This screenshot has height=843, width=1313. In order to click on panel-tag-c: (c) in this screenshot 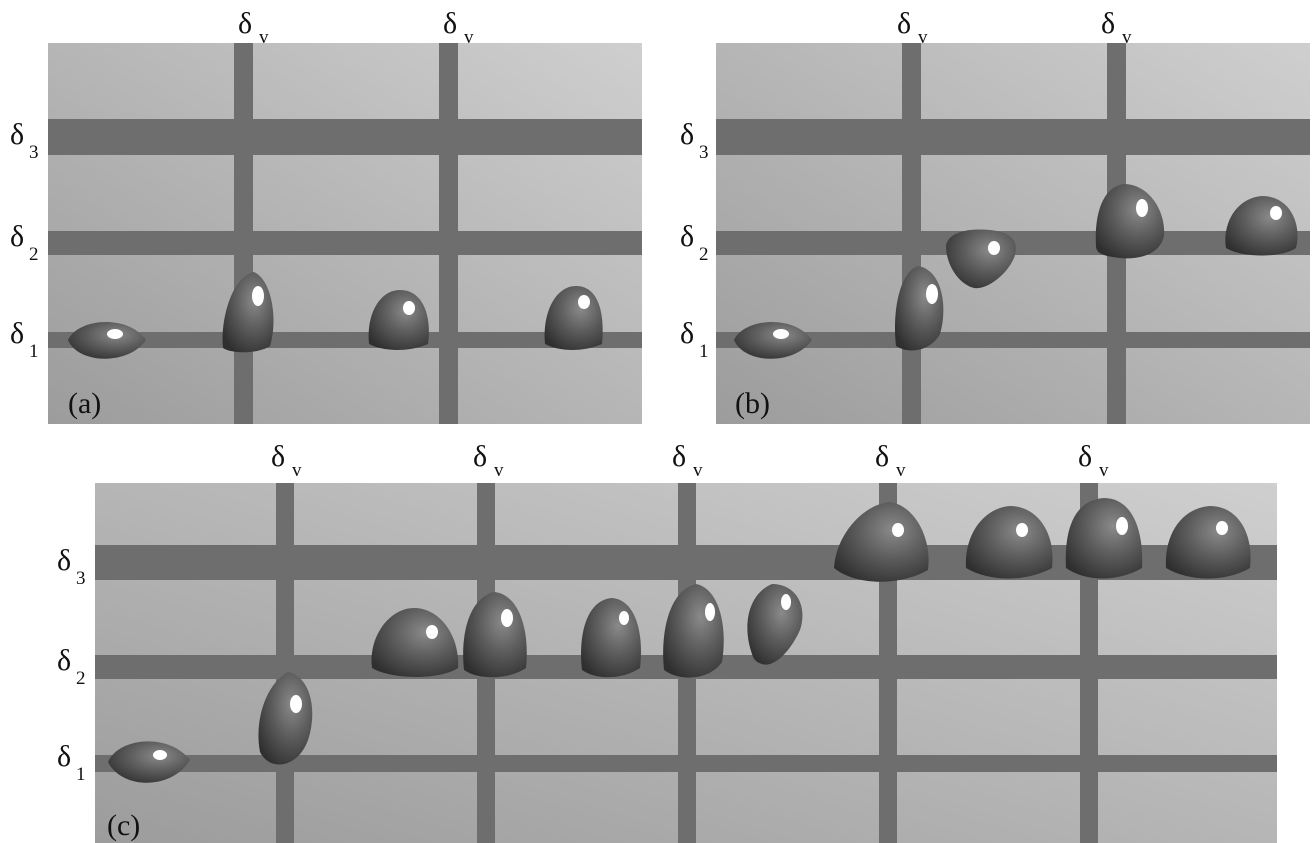, I will do `click(123, 825)`.